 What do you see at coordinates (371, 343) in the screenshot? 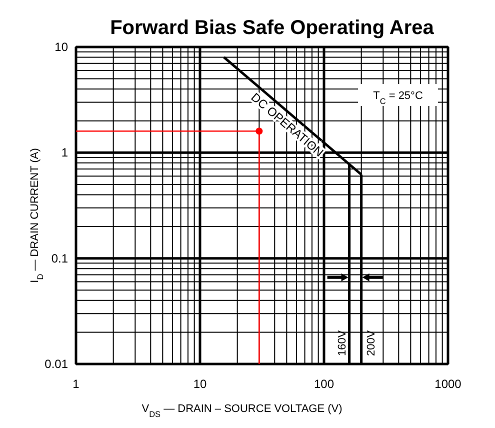
I see `text: 200V` at bounding box center [371, 343].